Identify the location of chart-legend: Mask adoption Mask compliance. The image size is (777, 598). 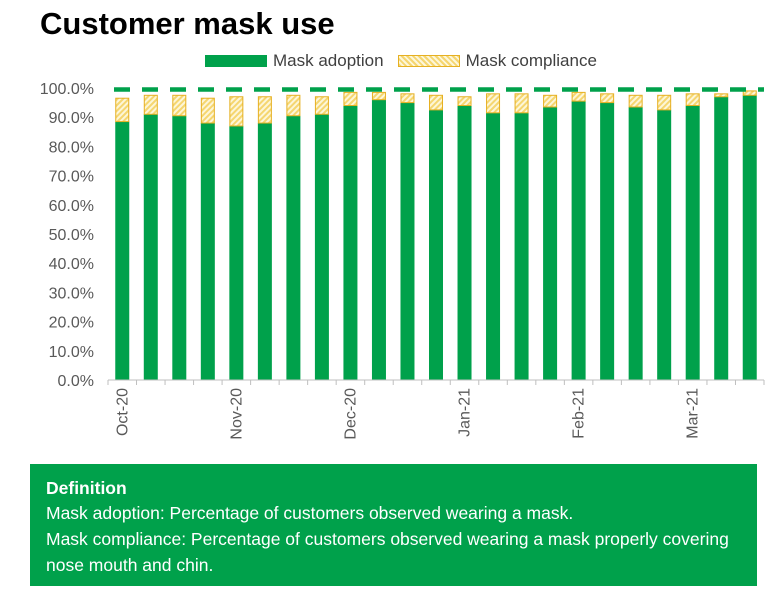
(408, 61).